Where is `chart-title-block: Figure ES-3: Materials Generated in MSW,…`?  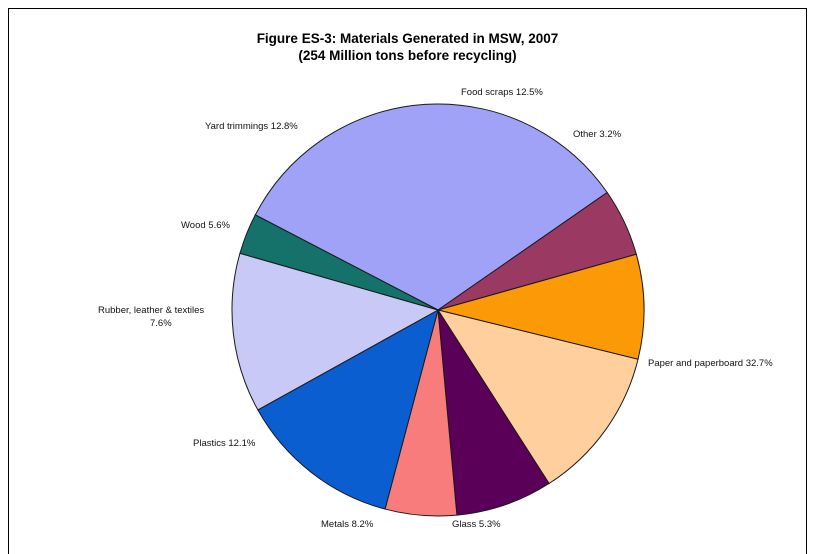 chart-title-block: Figure ES-3: Materials Generated in MSW,… is located at coordinates (407, 47).